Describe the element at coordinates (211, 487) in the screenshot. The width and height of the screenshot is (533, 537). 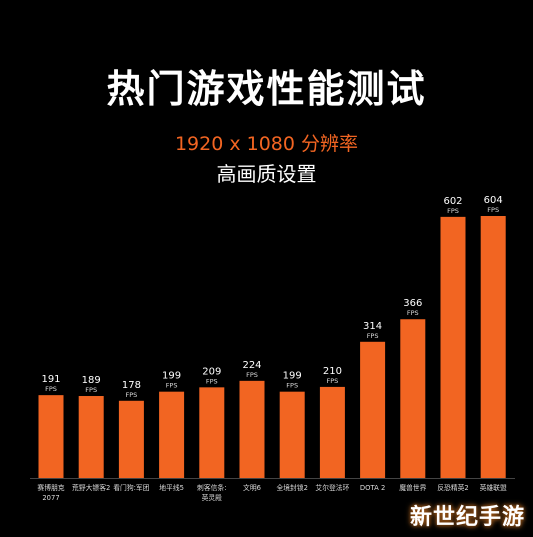
I see `x-tick-label: 刺客信条:` at that location.